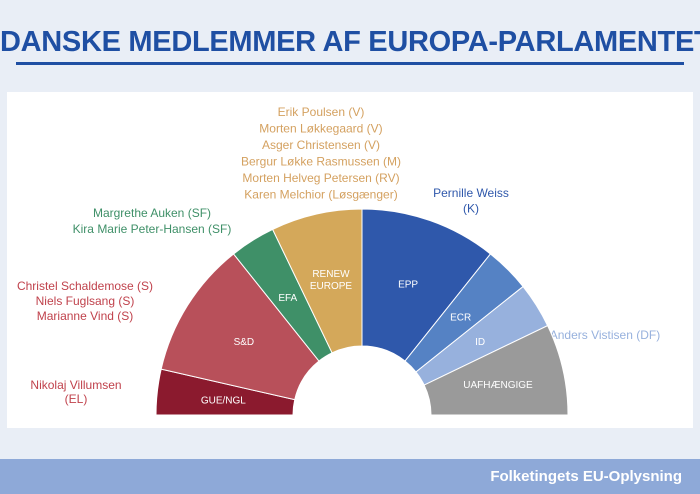 The image size is (700, 494). Describe the element at coordinates (471, 201) in the screenshot. I see `members-epp: Pernille Weiss (K)` at that location.